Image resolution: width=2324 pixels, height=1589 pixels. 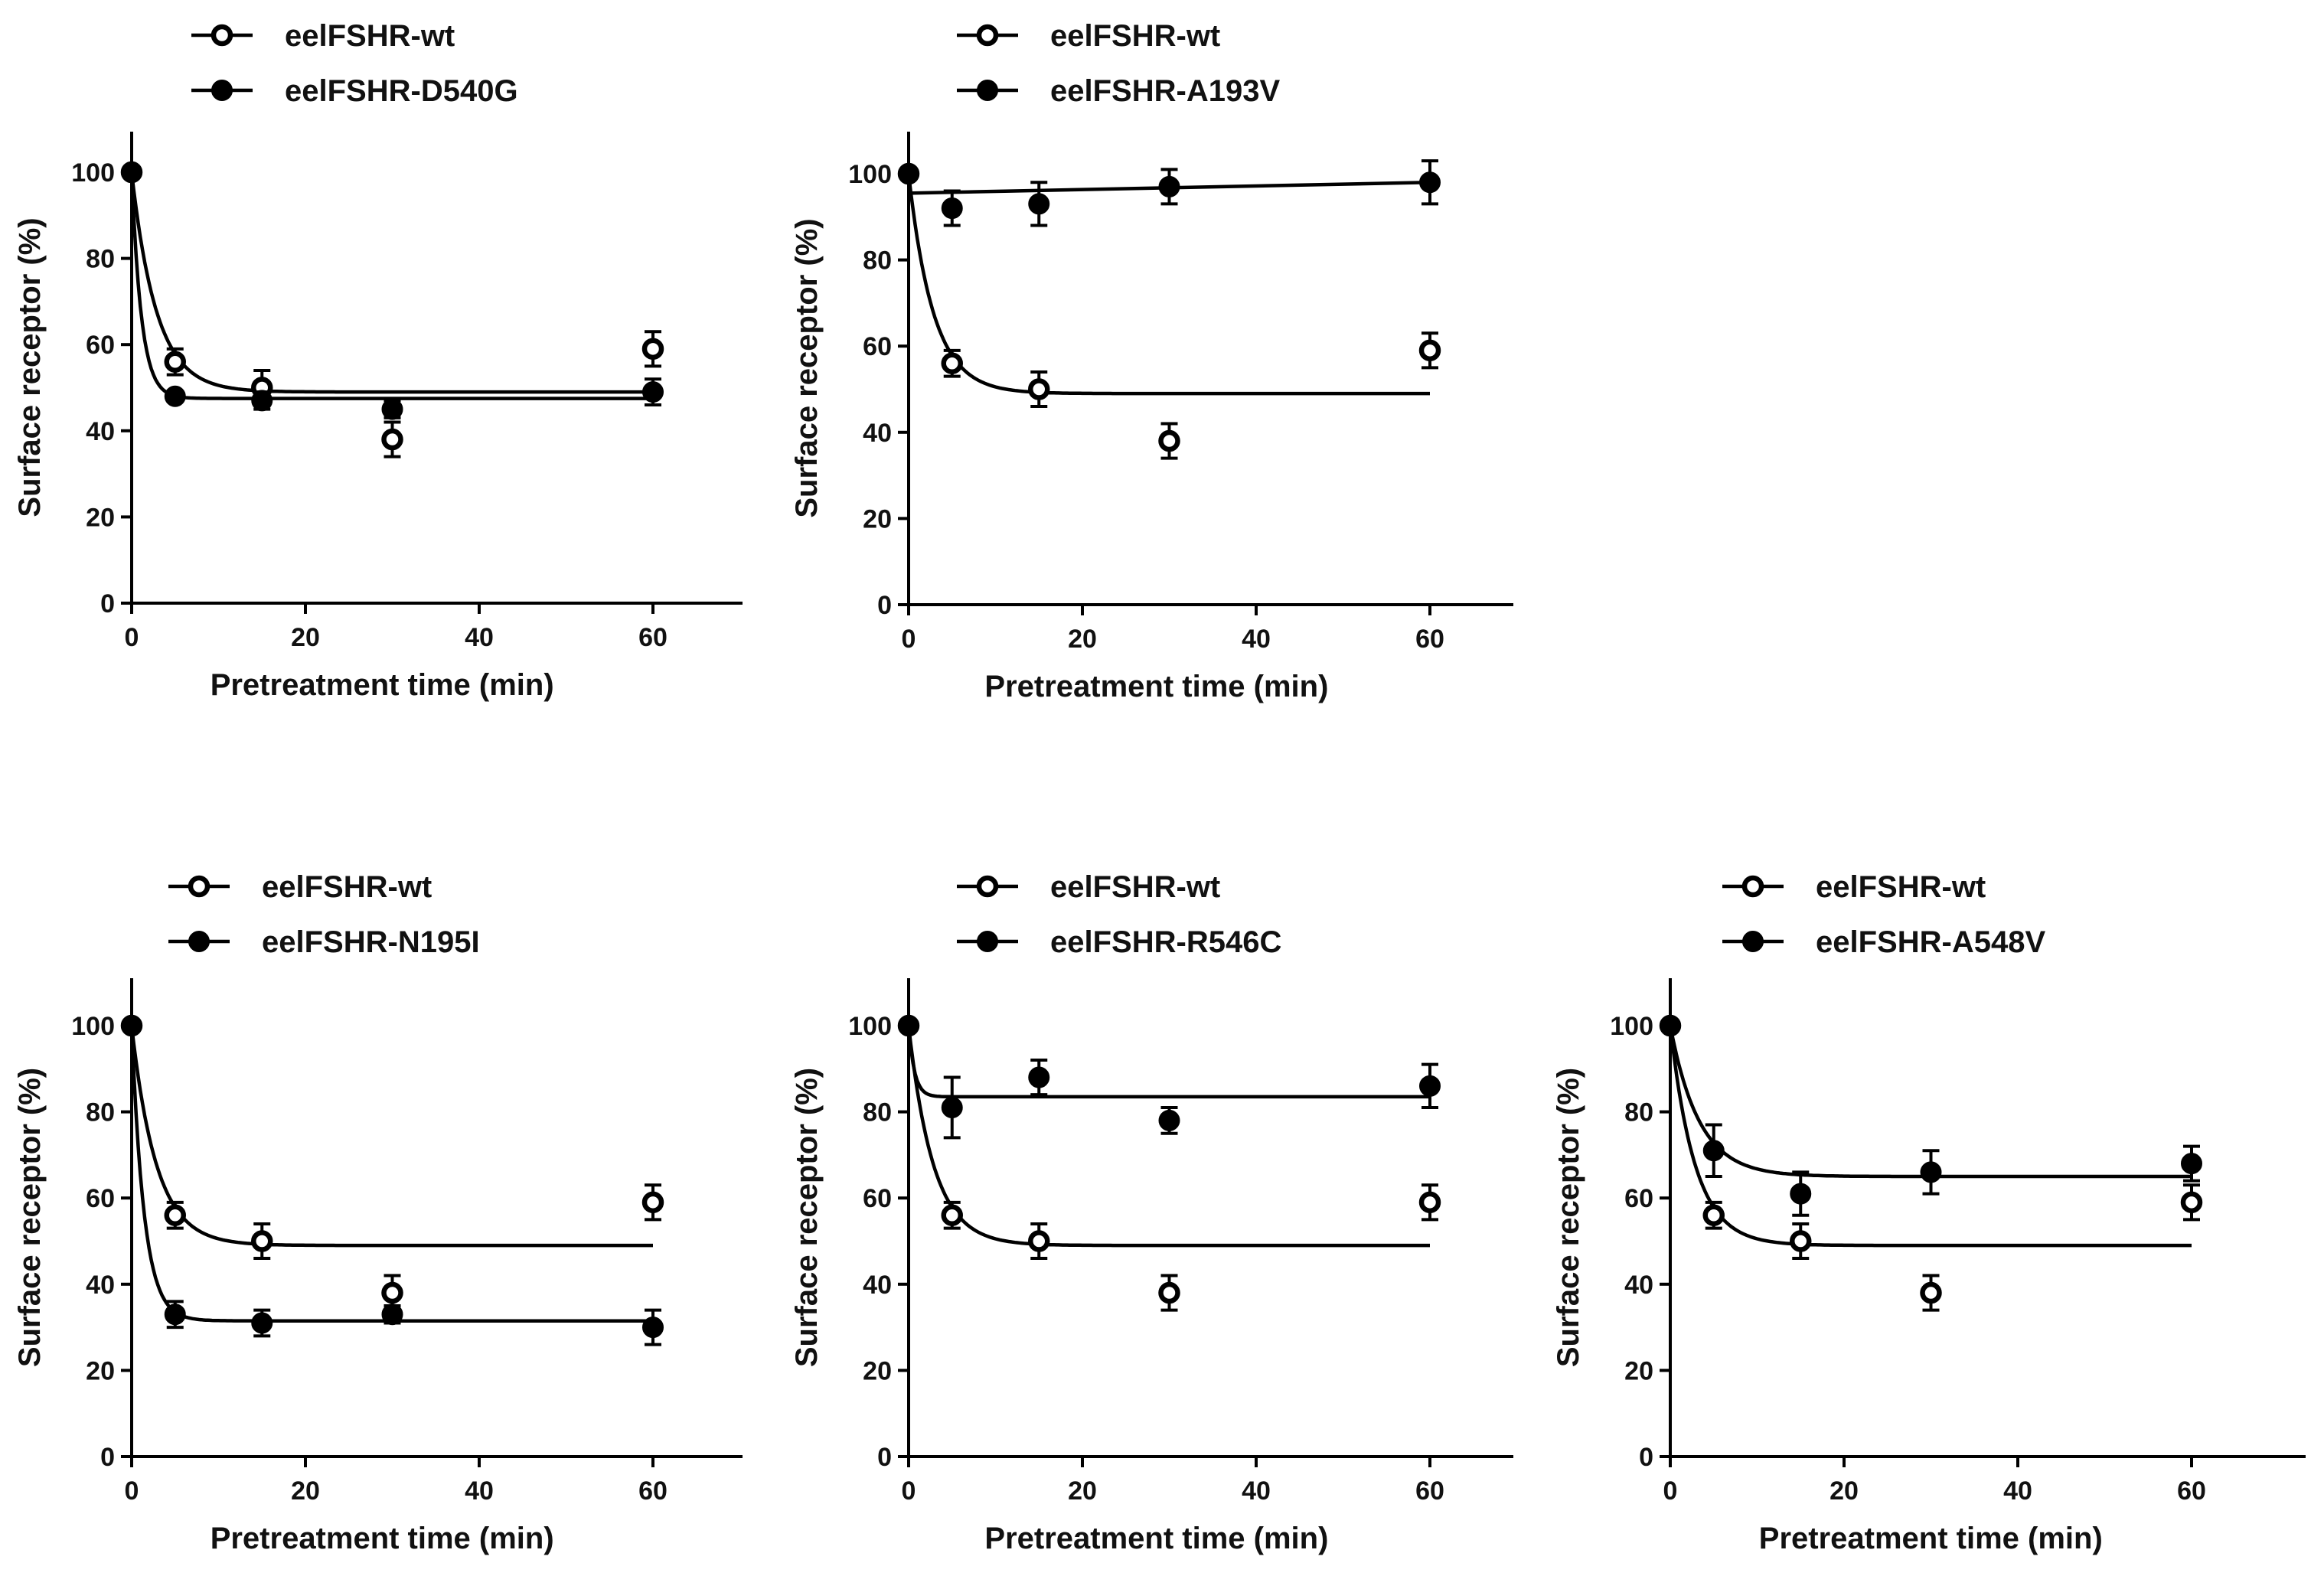 I want to click on series-eelFSHR-D540G, so click(x=392, y=291).